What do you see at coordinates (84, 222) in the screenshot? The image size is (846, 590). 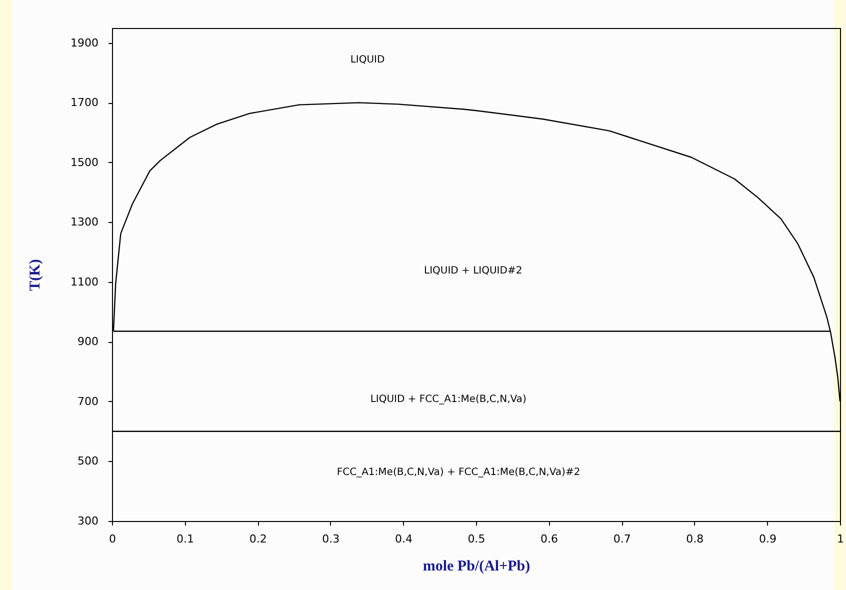 I see `y-tick-label: 1300` at bounding box center [84, 222].